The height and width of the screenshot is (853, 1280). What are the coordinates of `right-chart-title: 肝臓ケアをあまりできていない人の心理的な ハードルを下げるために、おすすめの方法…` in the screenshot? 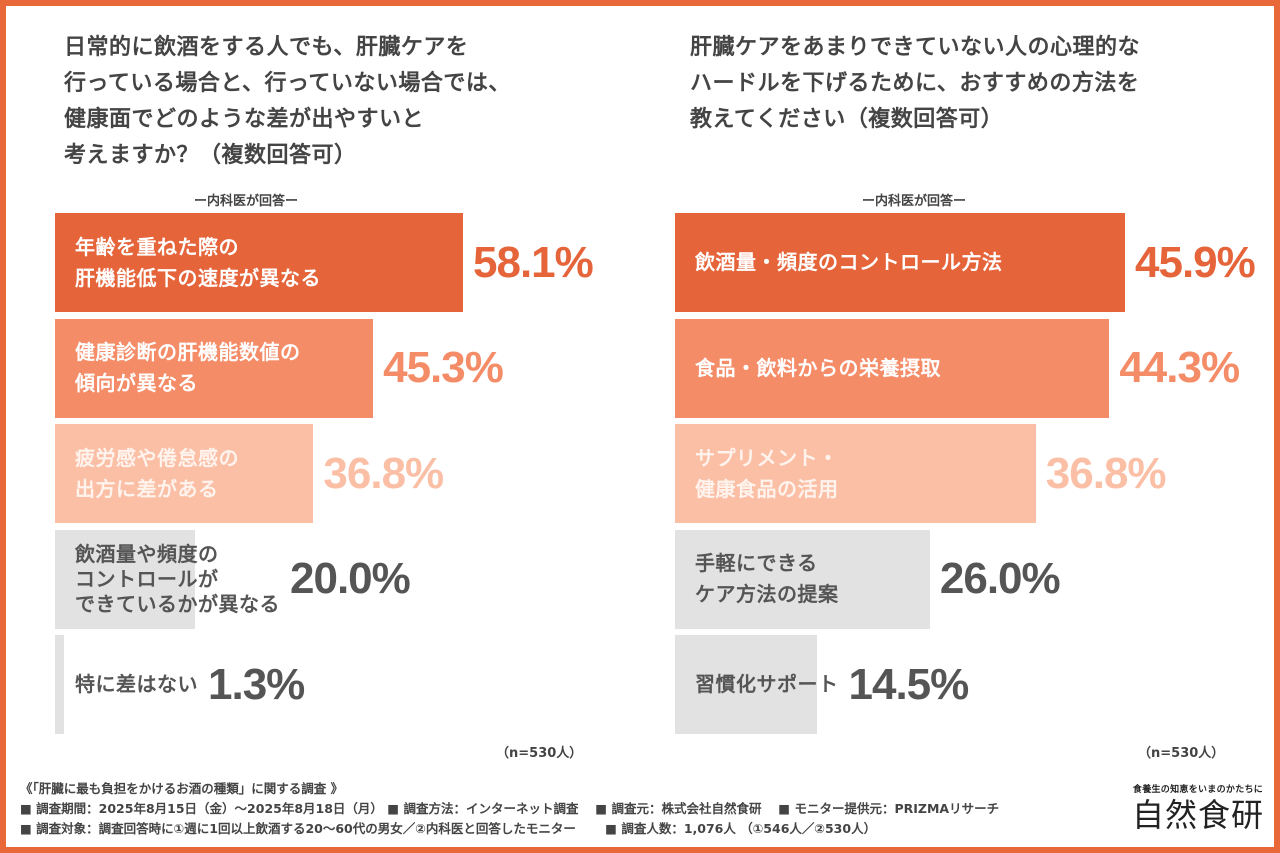 It's located at (915, 83).